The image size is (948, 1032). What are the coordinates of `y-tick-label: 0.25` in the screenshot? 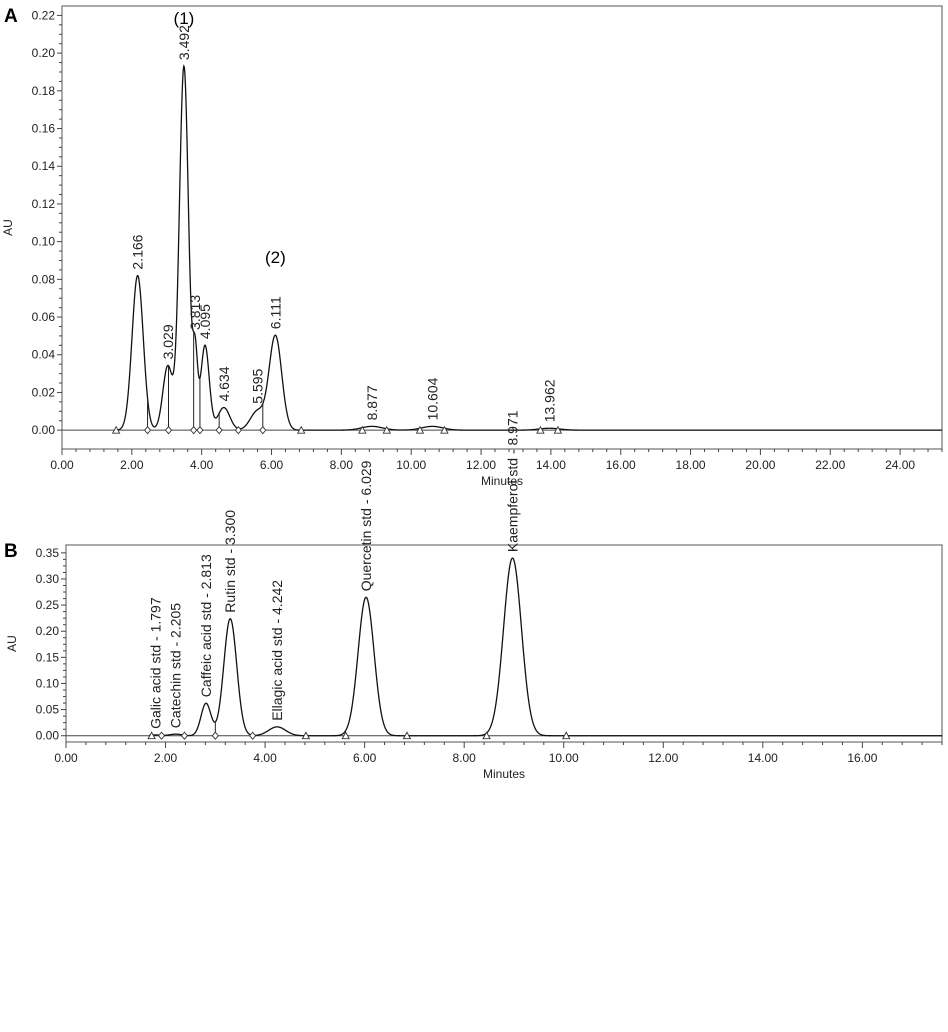 It's located at (48, 605).